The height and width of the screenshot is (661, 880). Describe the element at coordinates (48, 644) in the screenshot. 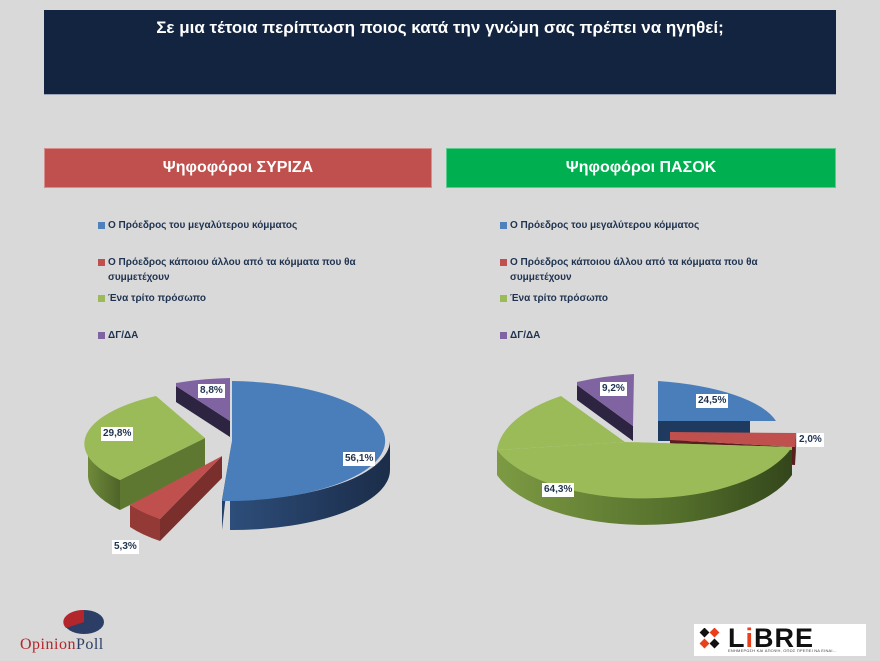

I see `logo-text-part: Opinion` at that location.